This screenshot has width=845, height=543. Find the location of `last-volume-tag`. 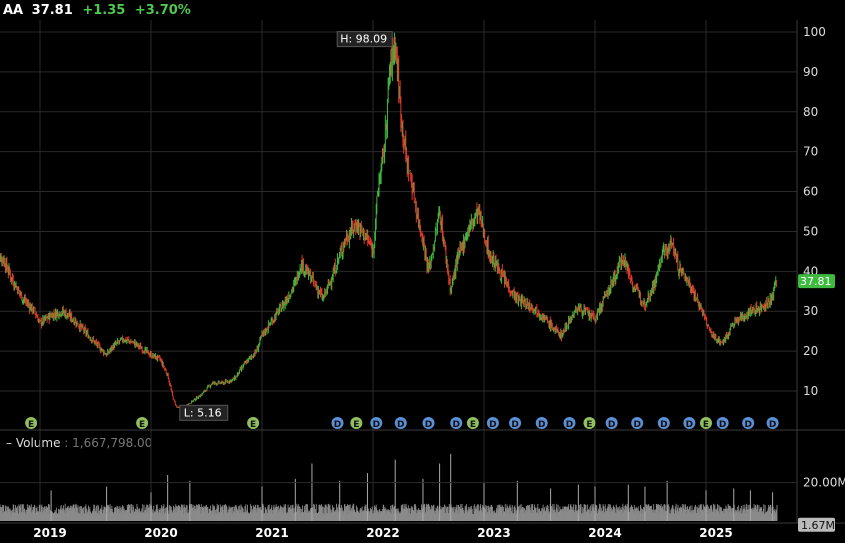

last-volume-tag is located at coordinates (816, 524).